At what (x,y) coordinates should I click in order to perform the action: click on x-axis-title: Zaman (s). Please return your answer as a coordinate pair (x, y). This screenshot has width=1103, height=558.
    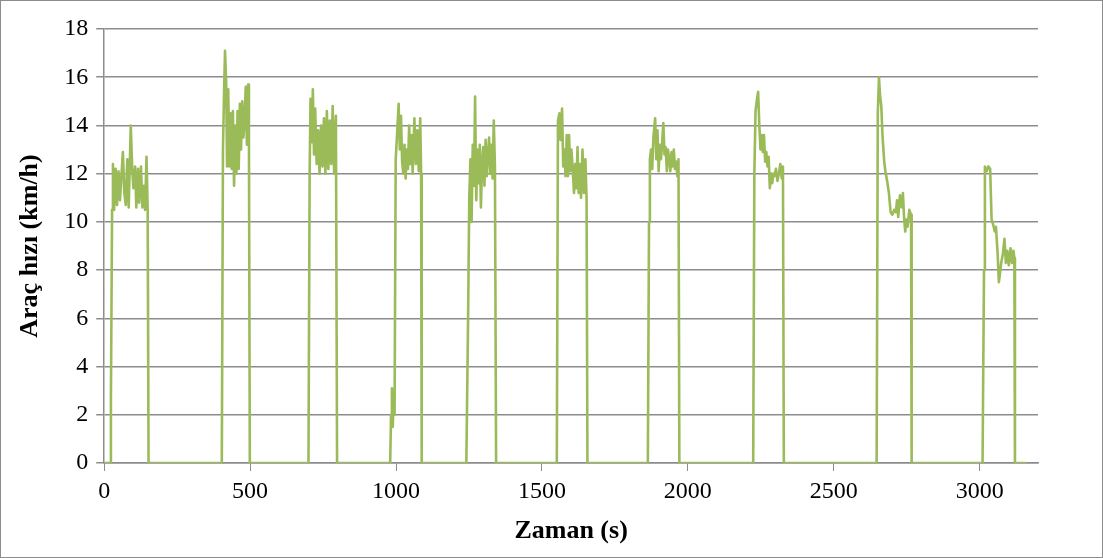
    Looking at the image, I should click on (571, 530).